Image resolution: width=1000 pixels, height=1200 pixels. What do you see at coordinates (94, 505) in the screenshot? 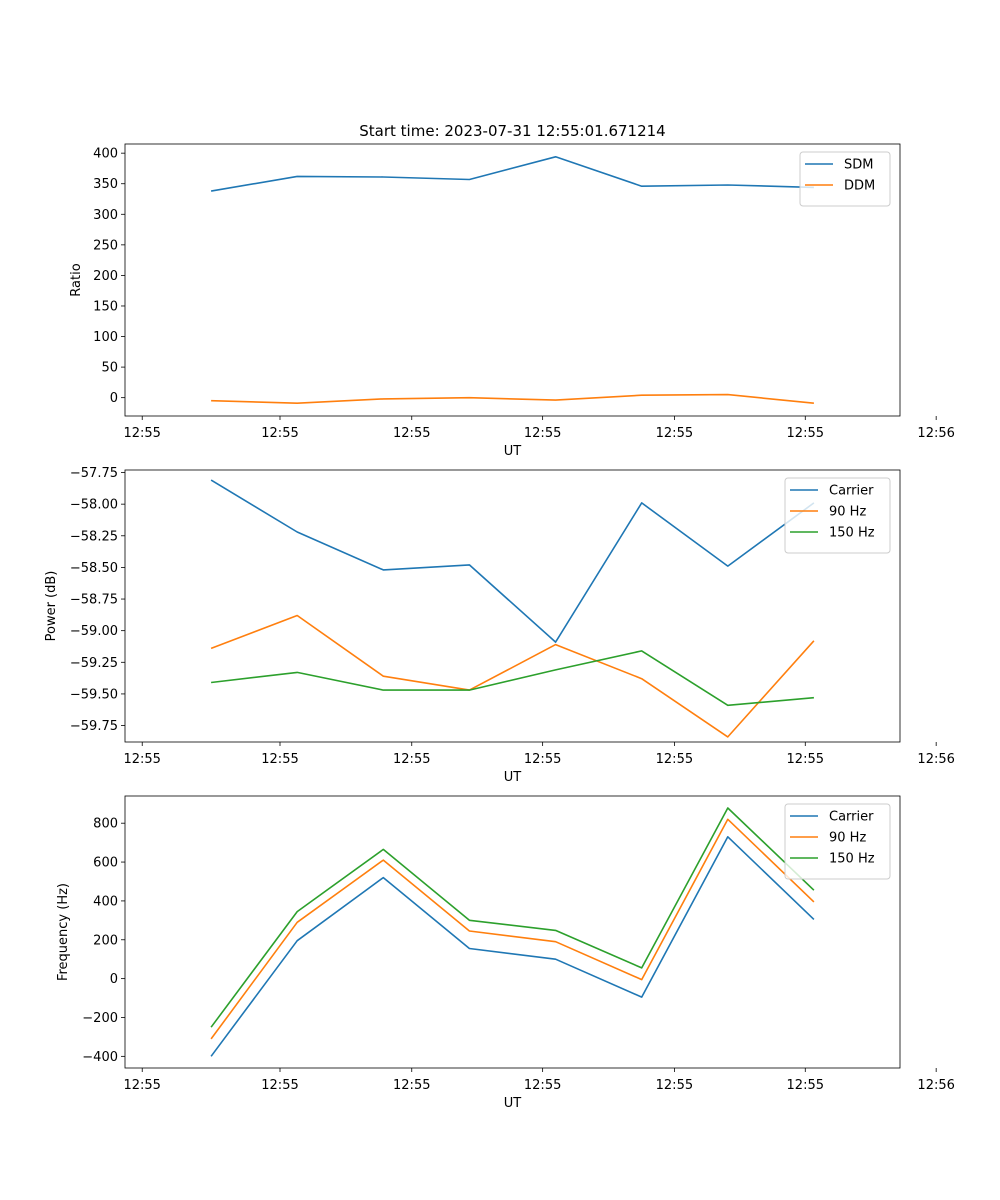
I see `y-tick-label: −58.00` at bounding box center [94, 505].